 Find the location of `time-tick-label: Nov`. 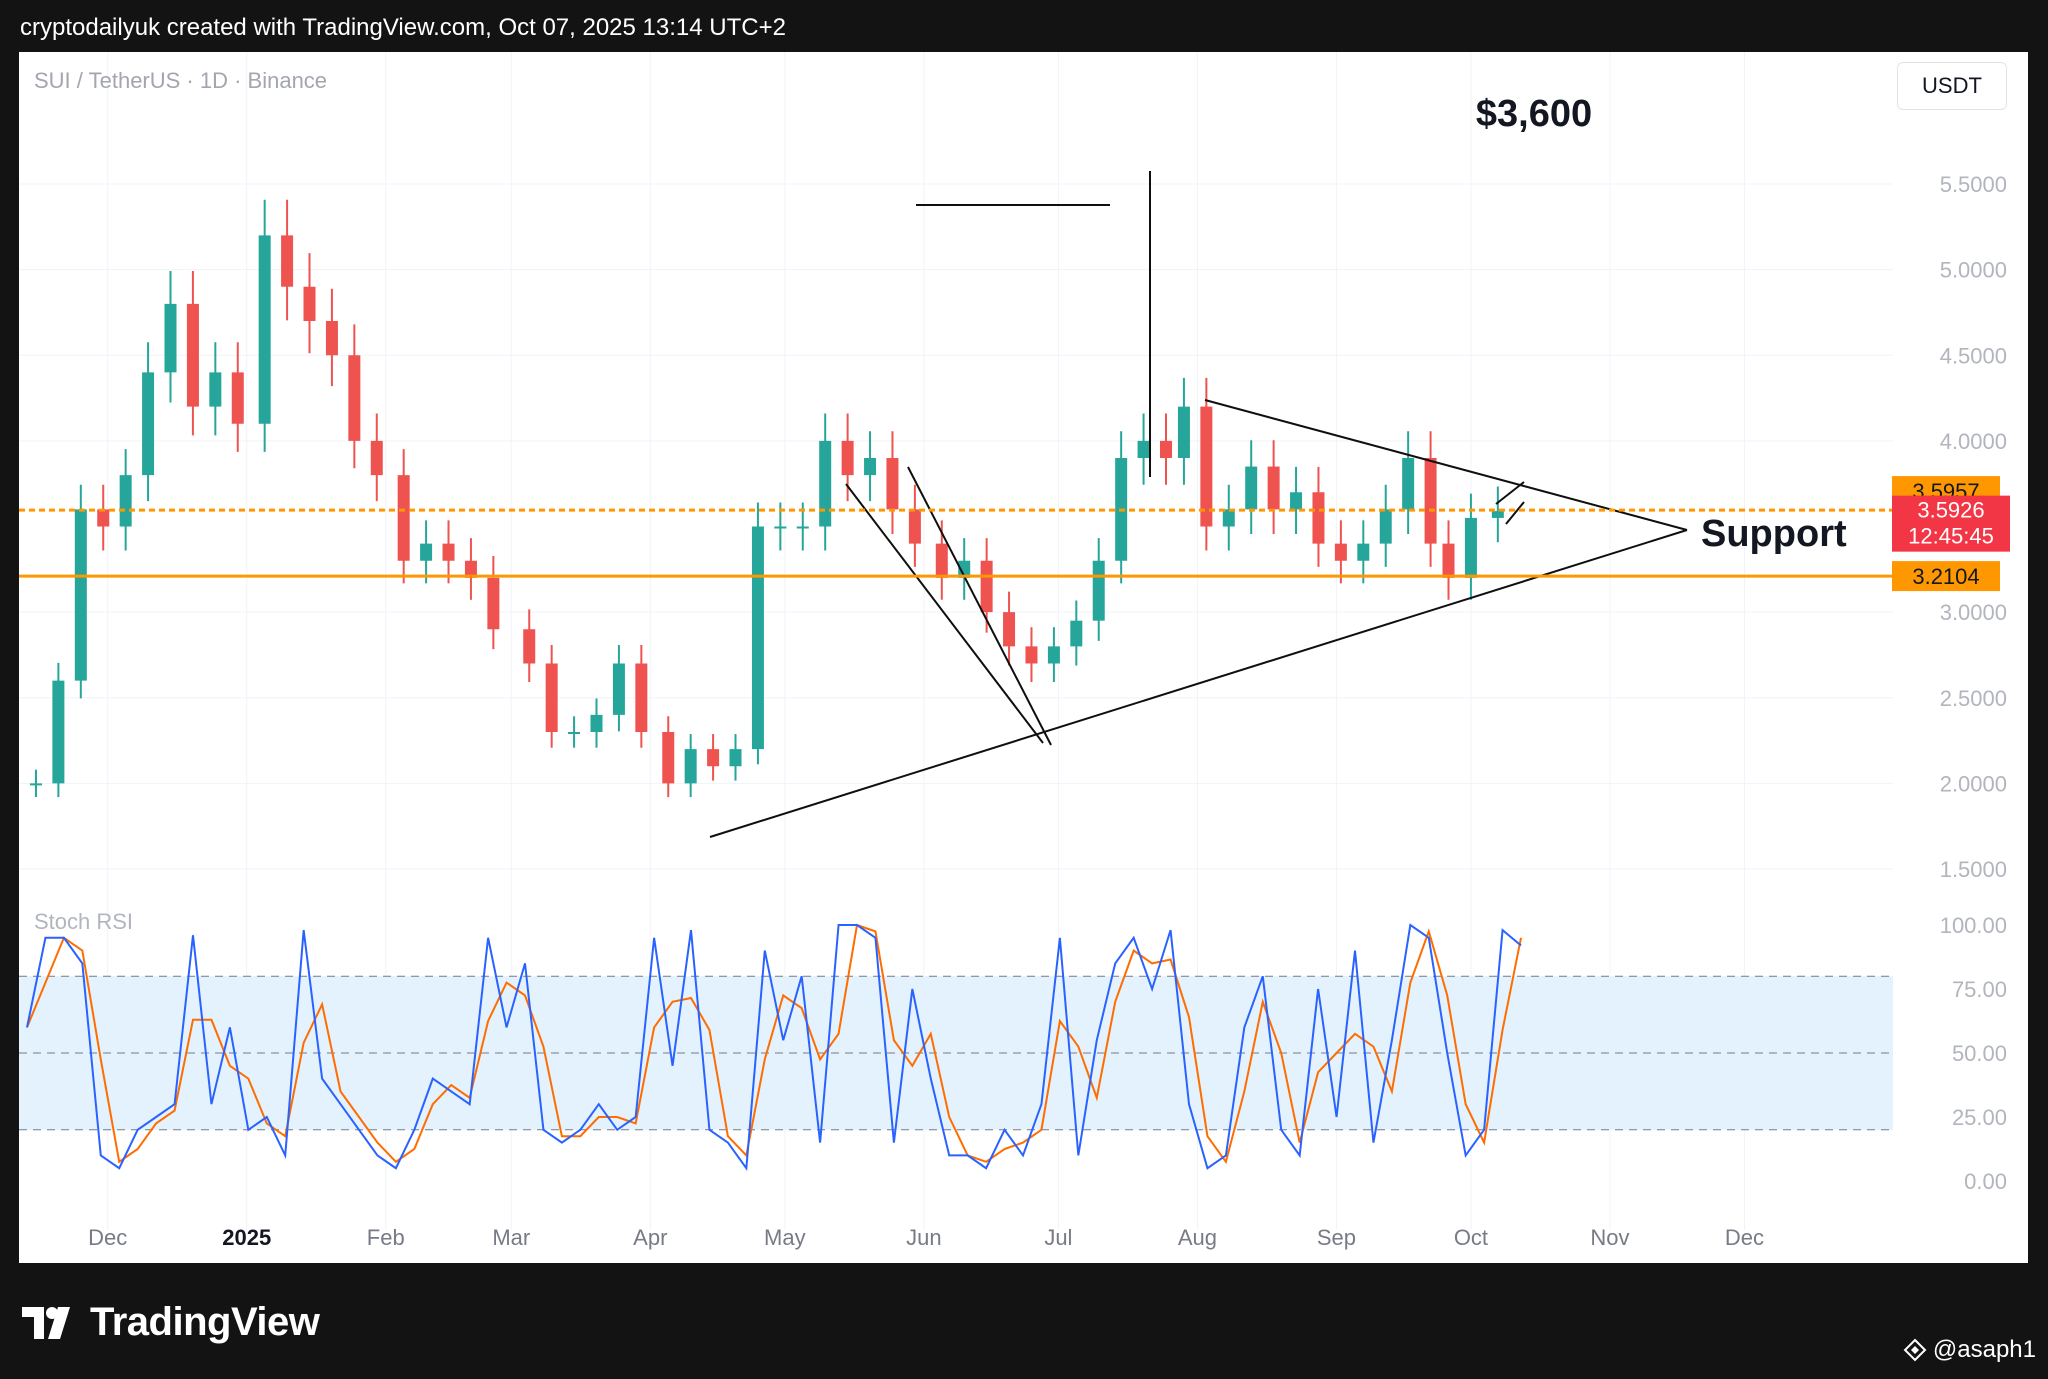

time-tick-label: Nov is located at coordinates (1609, 1237).